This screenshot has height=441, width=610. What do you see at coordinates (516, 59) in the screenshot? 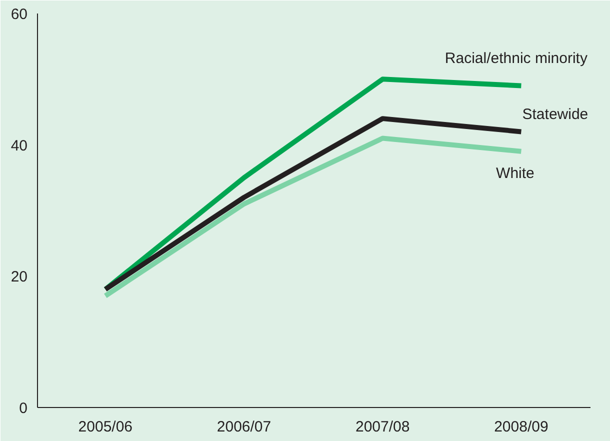
I see `series-label: Racial/ethnic minority` at bounding box center [516, 59].